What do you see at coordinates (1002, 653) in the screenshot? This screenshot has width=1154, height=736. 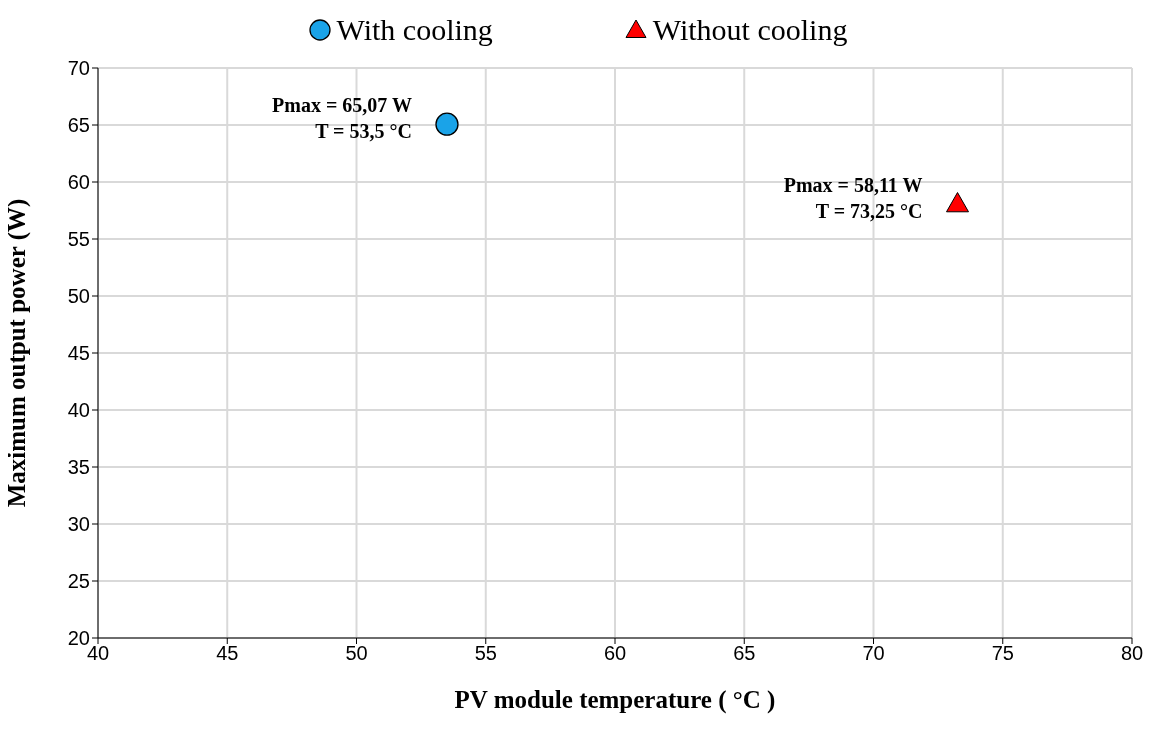 I see `x-tick-label: 75` at bounding box center [1002, 653].